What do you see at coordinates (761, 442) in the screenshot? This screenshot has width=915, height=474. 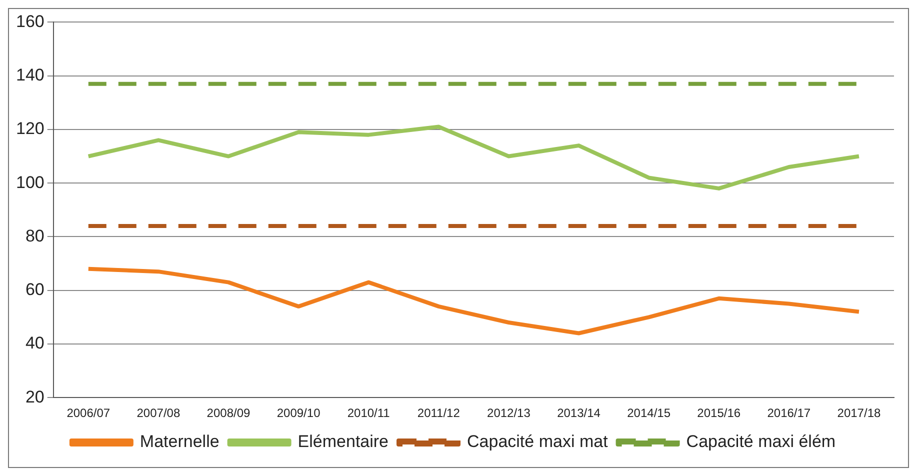 I see `legend-label: Capacité maxi élém` at bounding box center [761, 442].